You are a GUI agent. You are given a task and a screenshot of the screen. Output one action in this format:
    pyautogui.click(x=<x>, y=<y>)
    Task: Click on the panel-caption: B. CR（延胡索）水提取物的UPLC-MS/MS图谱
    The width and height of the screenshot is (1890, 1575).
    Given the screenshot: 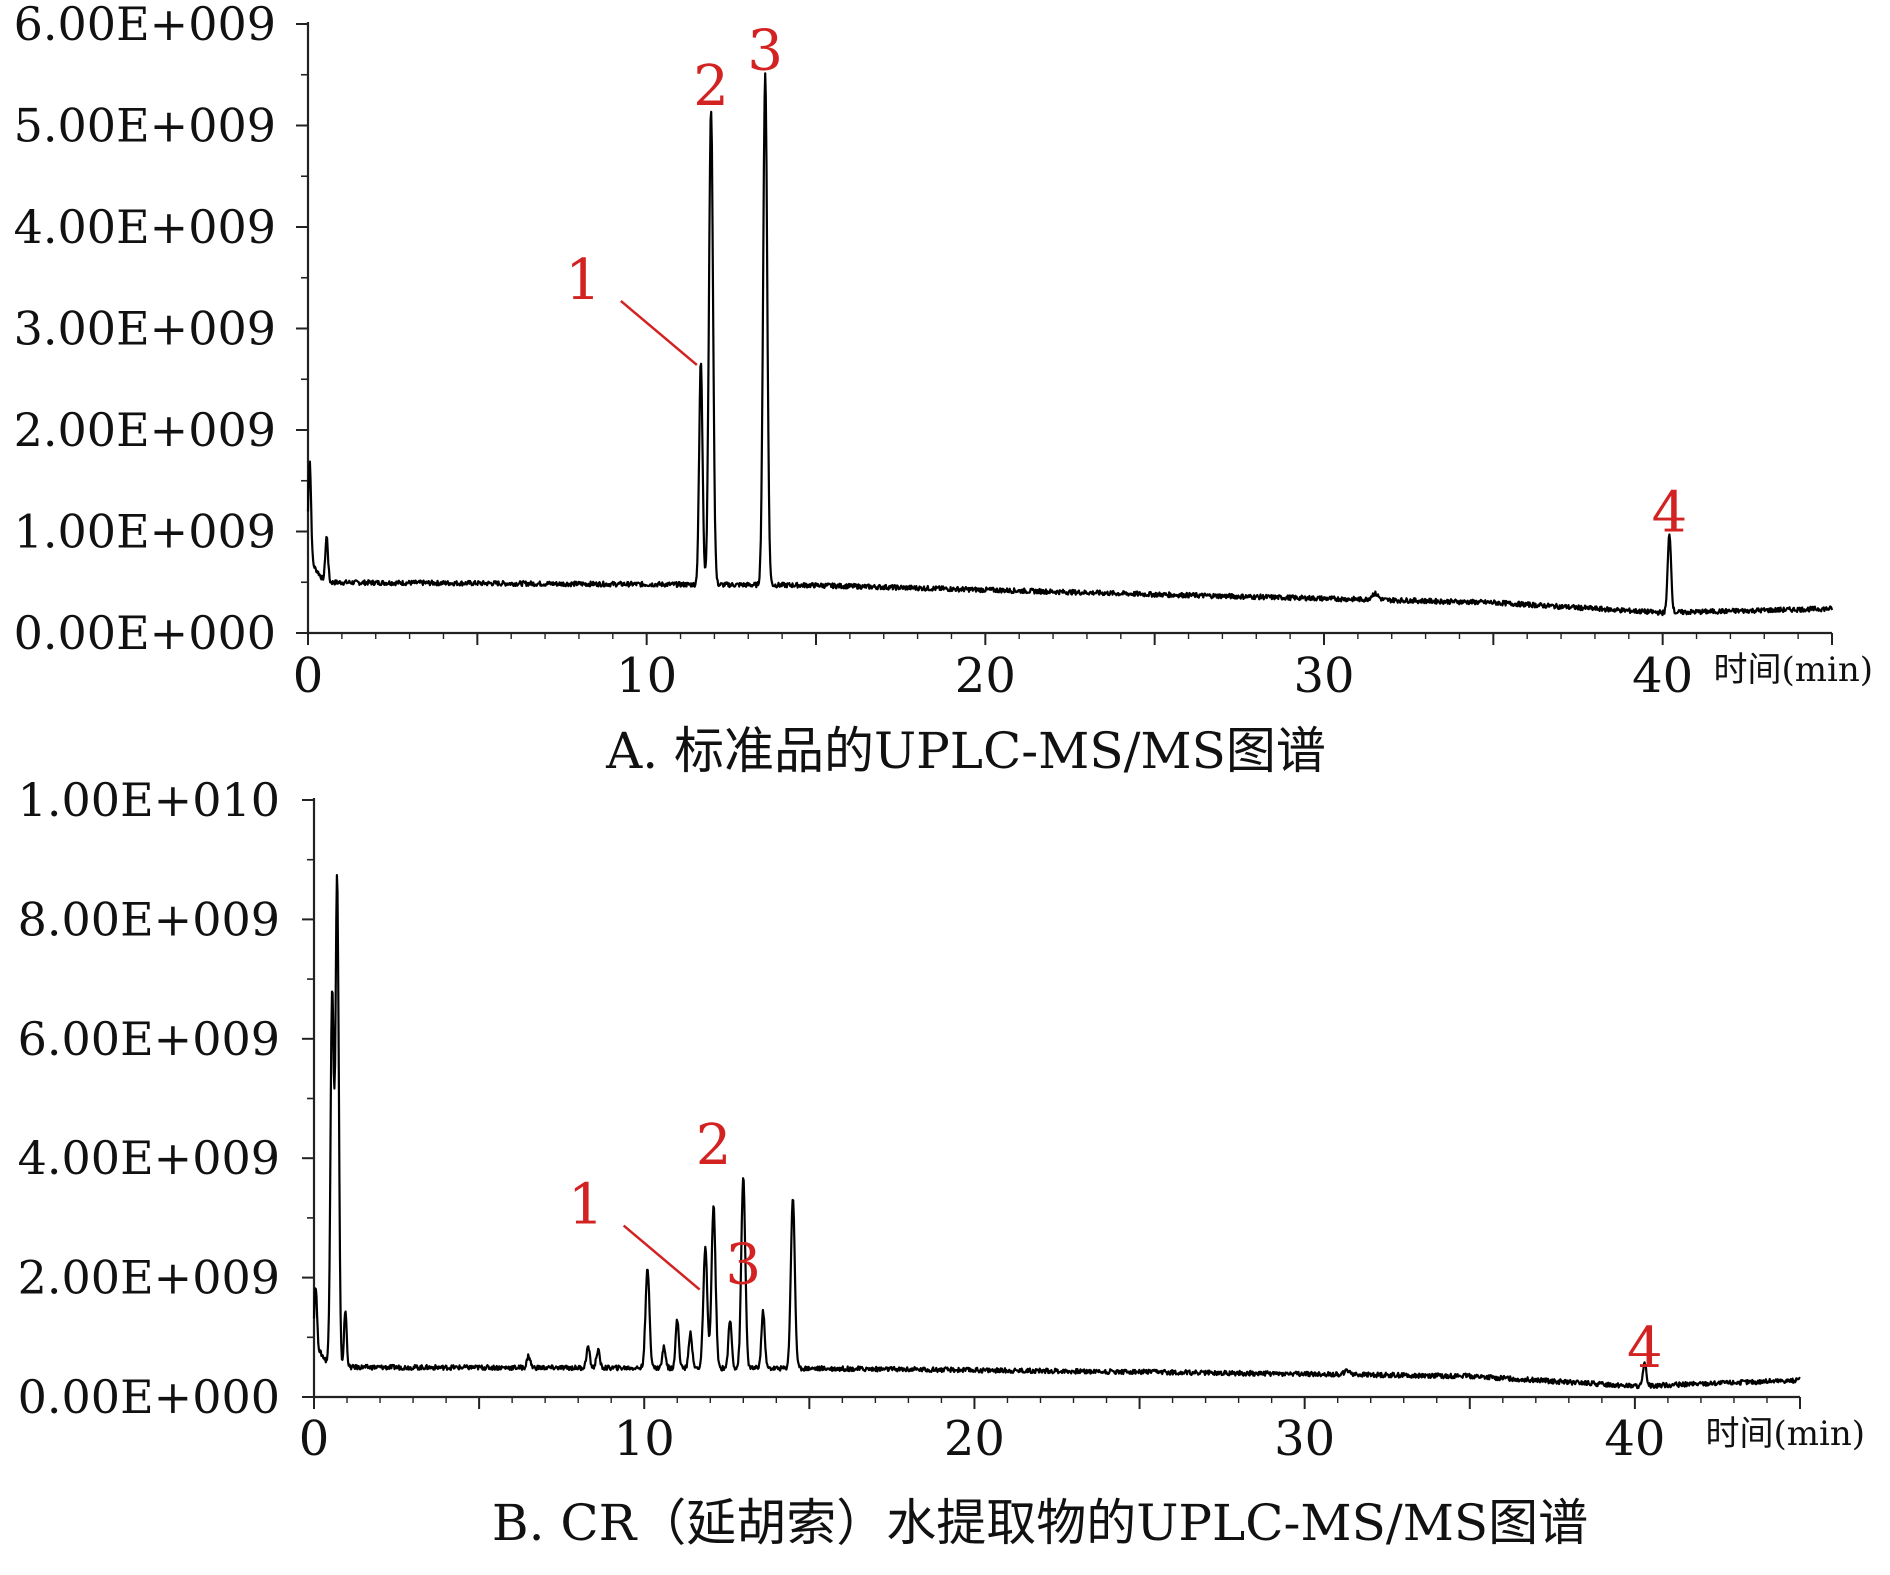 What is the action you would take?
    pyautogui.click(x=1040, y=1523)
    